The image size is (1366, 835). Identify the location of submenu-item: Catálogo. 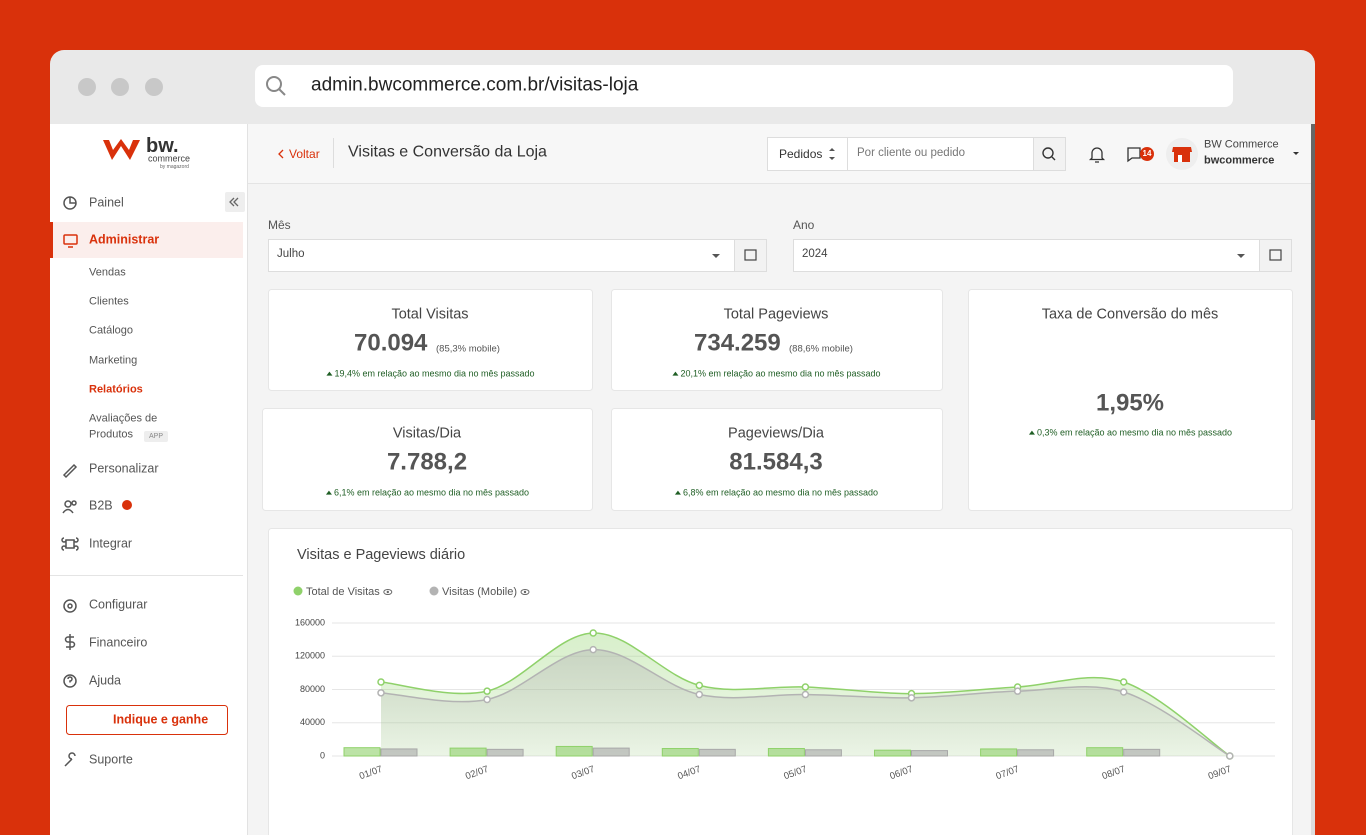
(111, 330).